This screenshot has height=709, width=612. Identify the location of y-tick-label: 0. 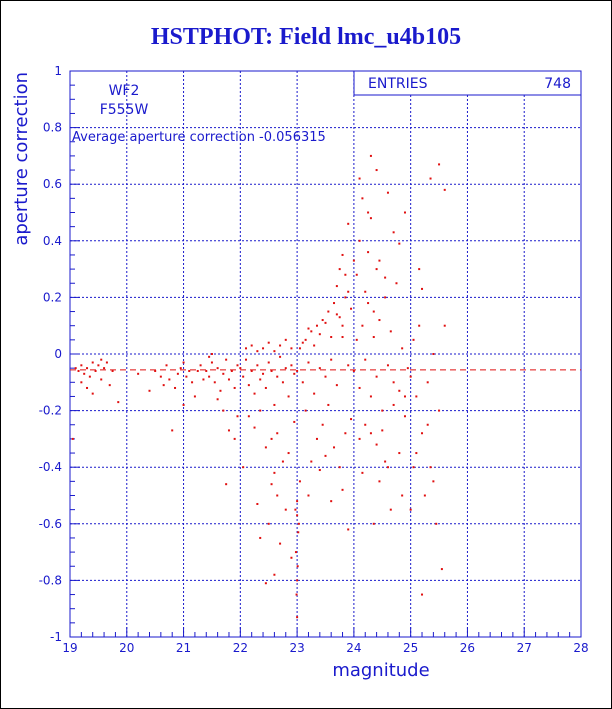
(58, 354).